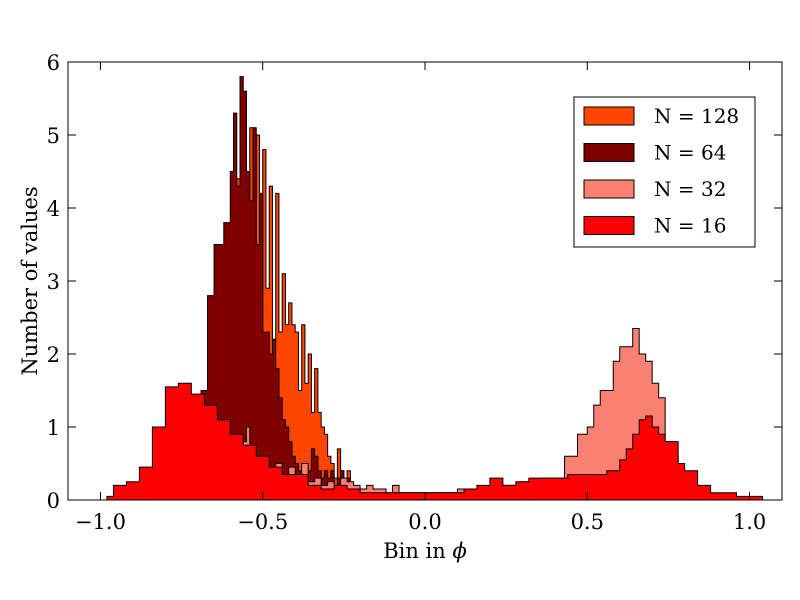  I want to click on legend-label: N = 128, so click(696, 116).